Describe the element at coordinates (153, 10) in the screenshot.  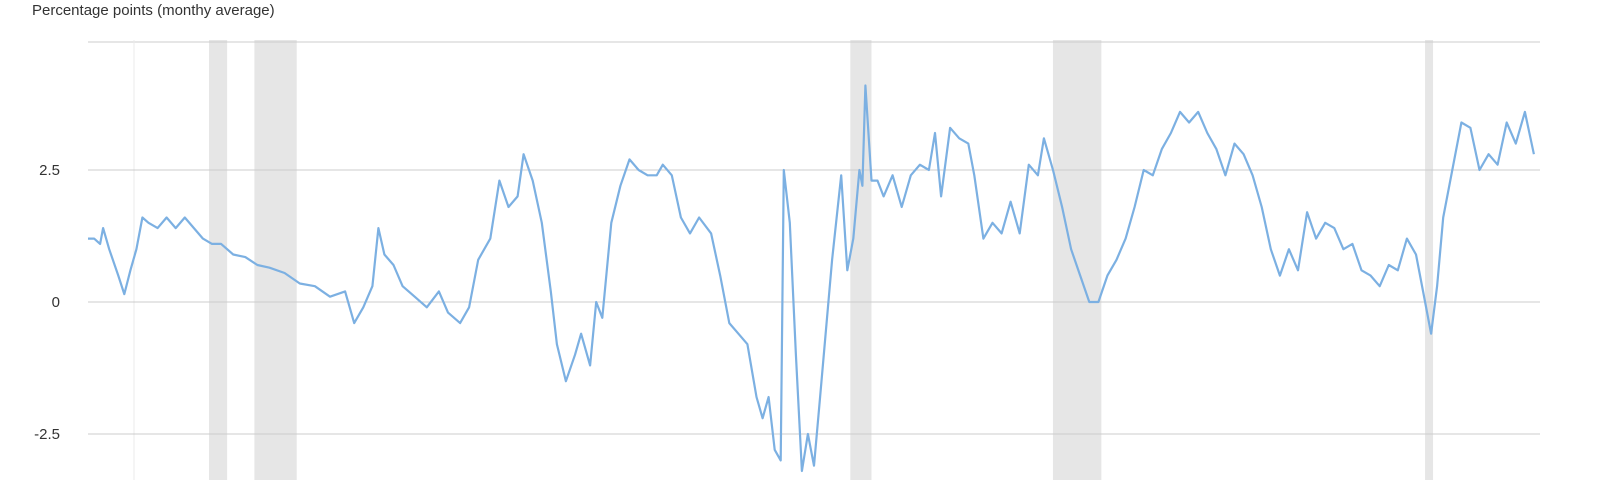
I see `y-axis-title: Percentage points (monthy average)` at that location.